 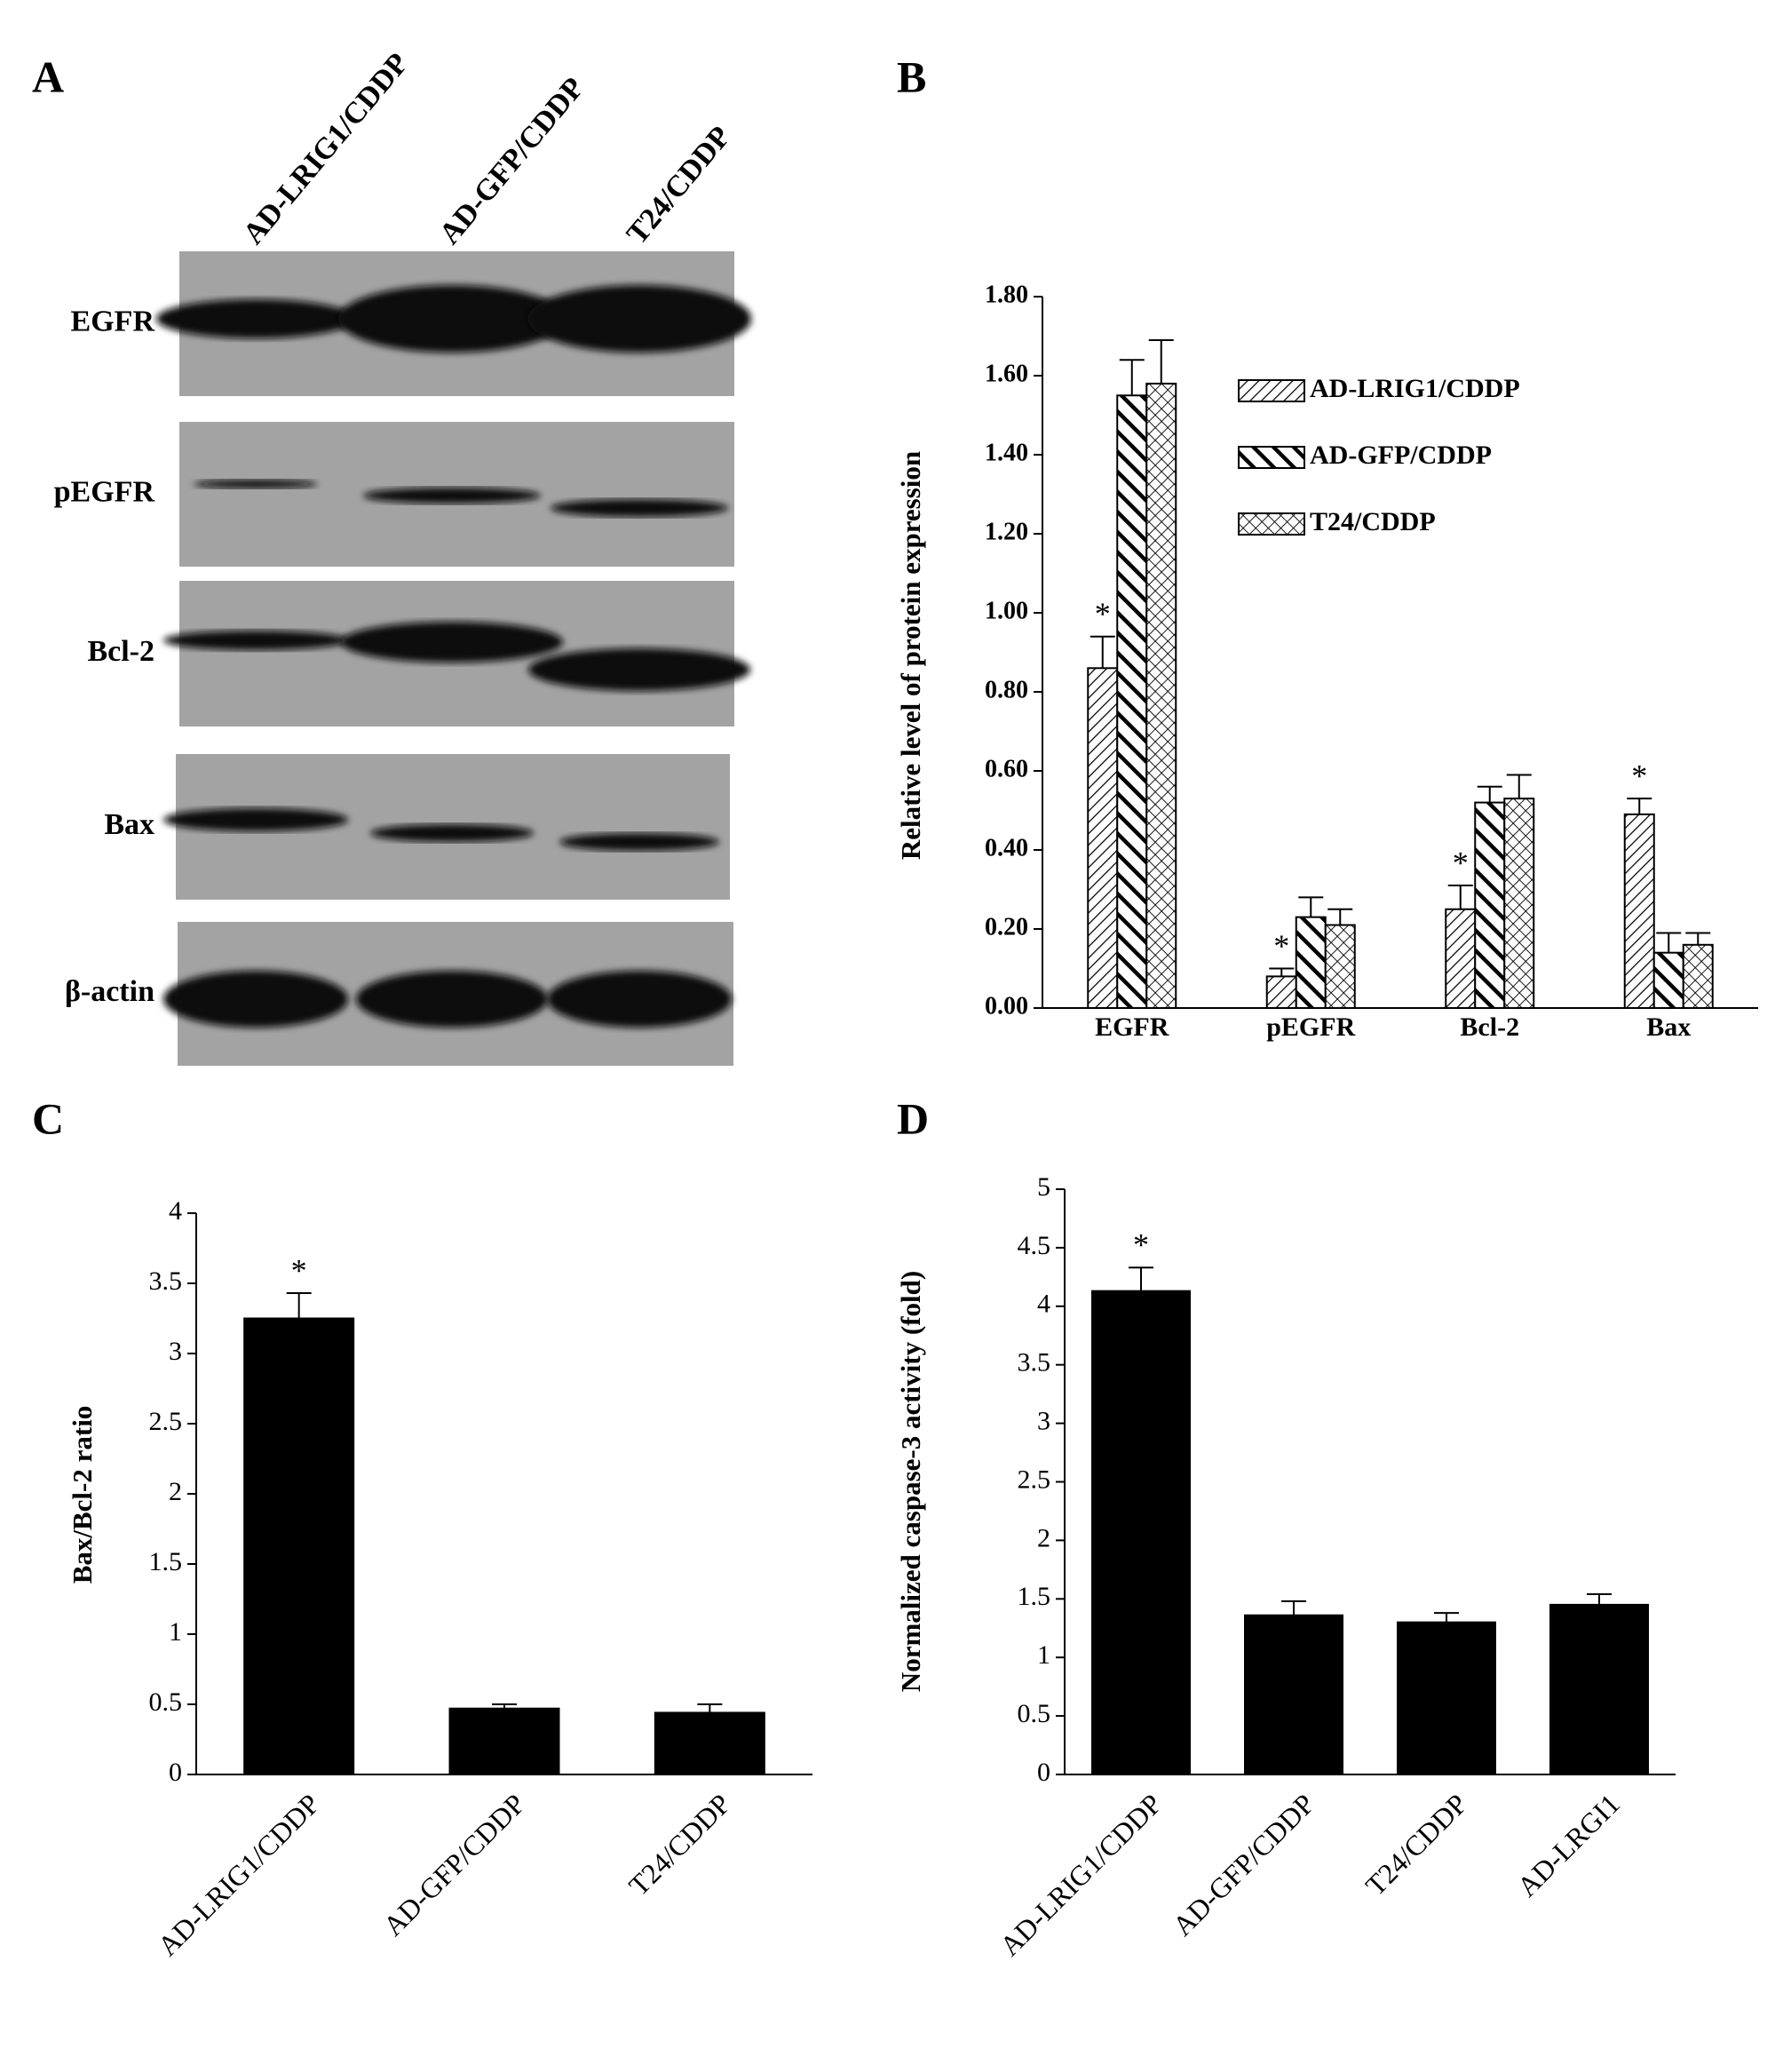 I want to click on y-tick-label: 0.60, so click(x=1006, y=768).